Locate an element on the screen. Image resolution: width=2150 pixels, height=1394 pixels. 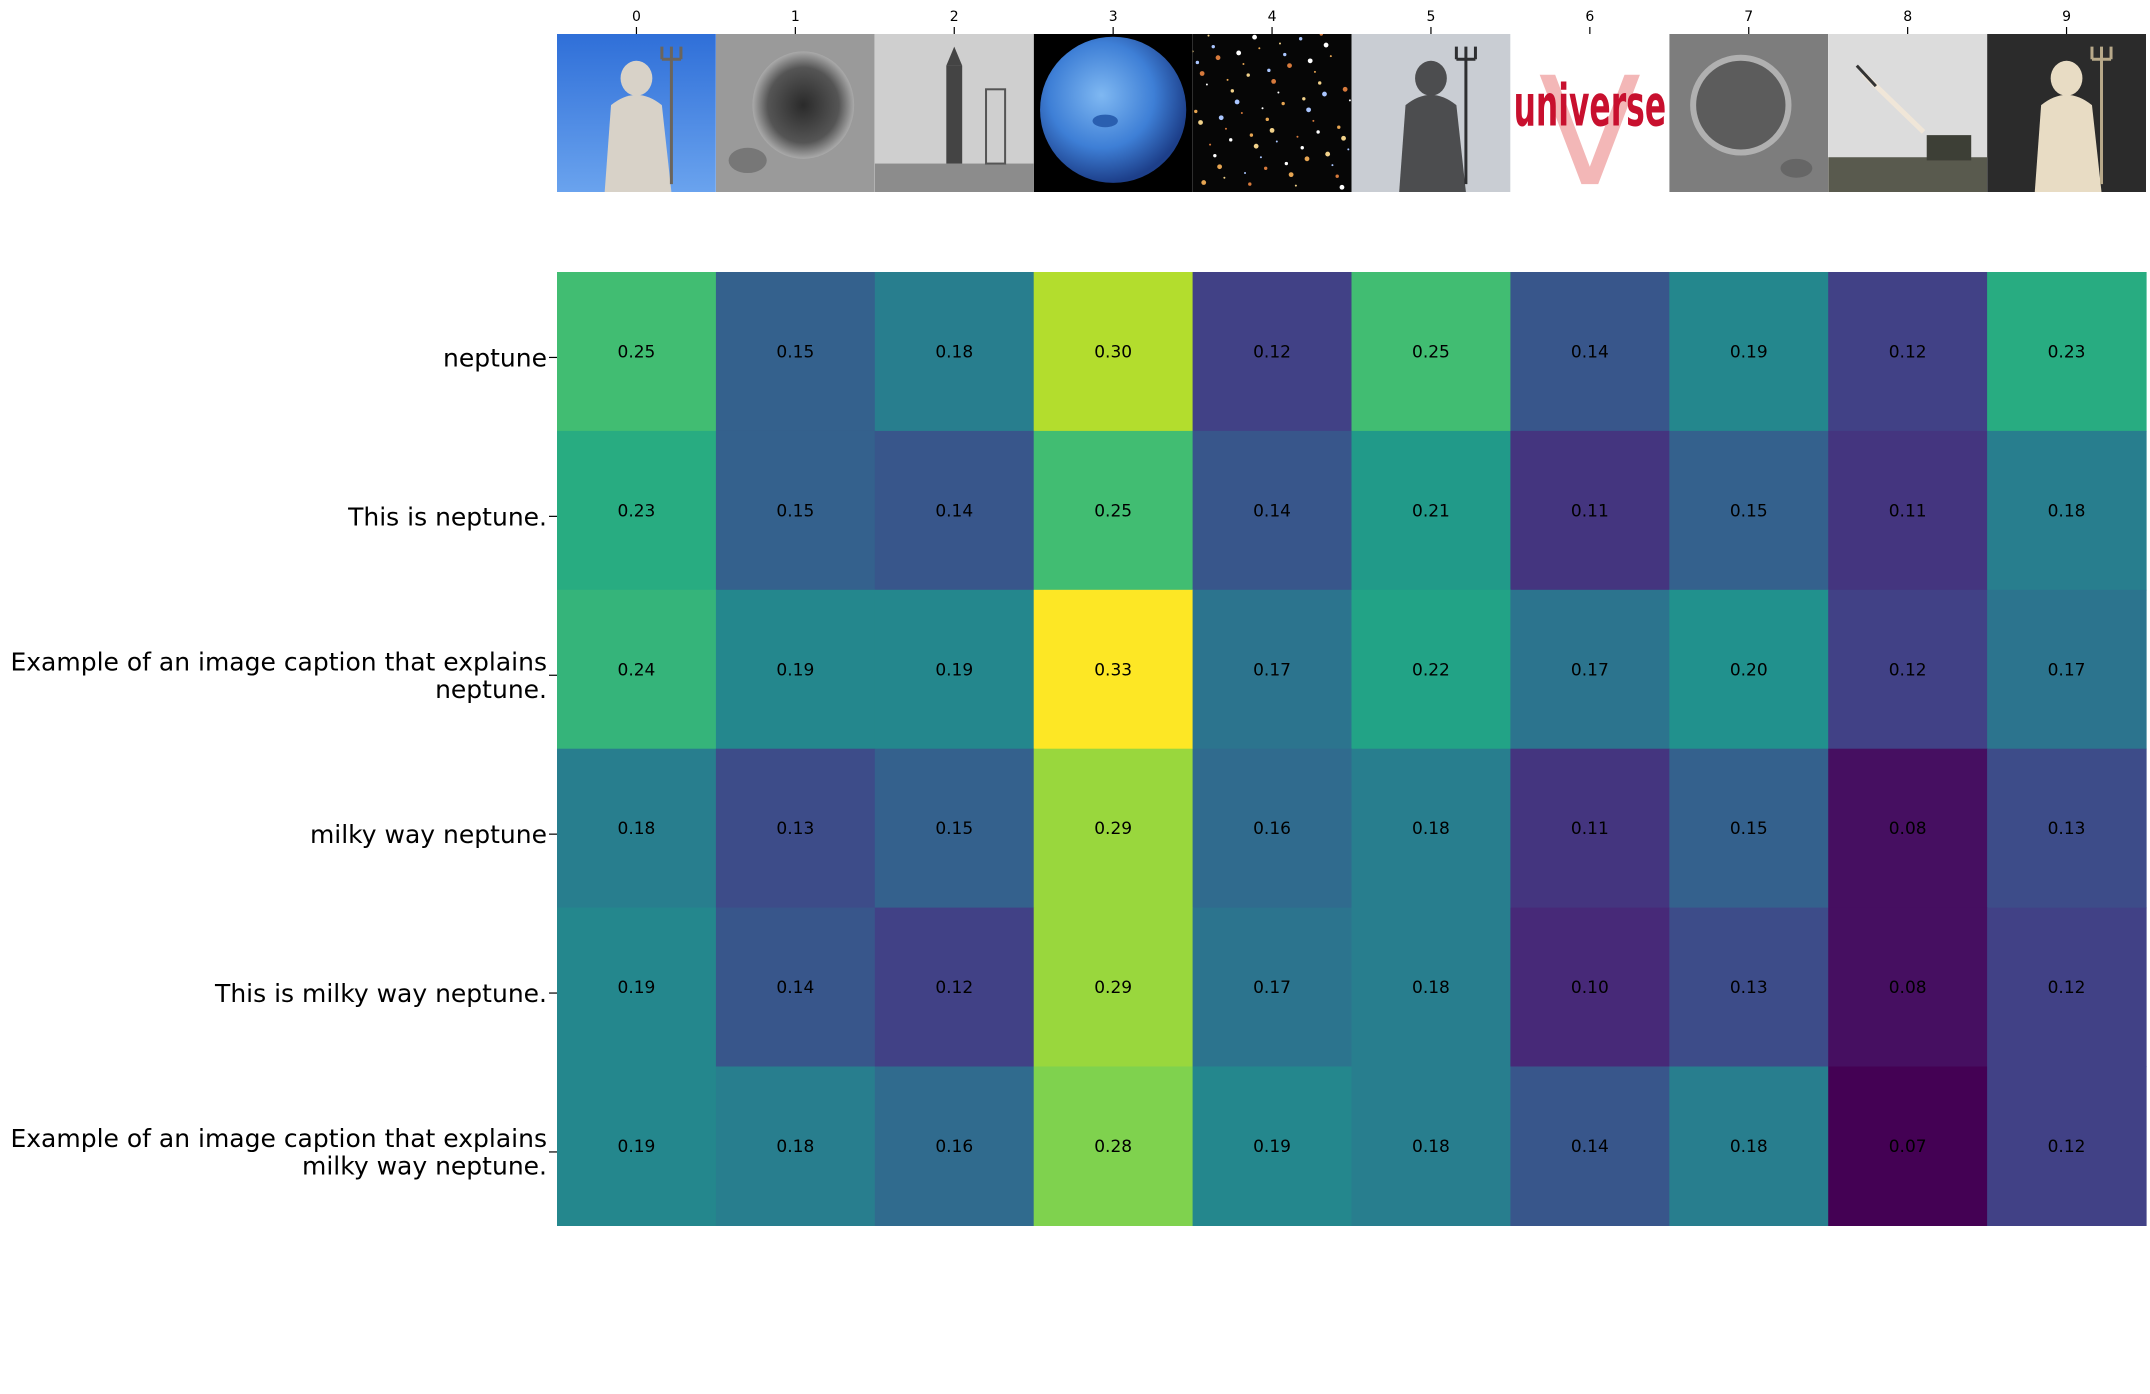
x-tick-label: 4 is located at coordinates (1272, 17).